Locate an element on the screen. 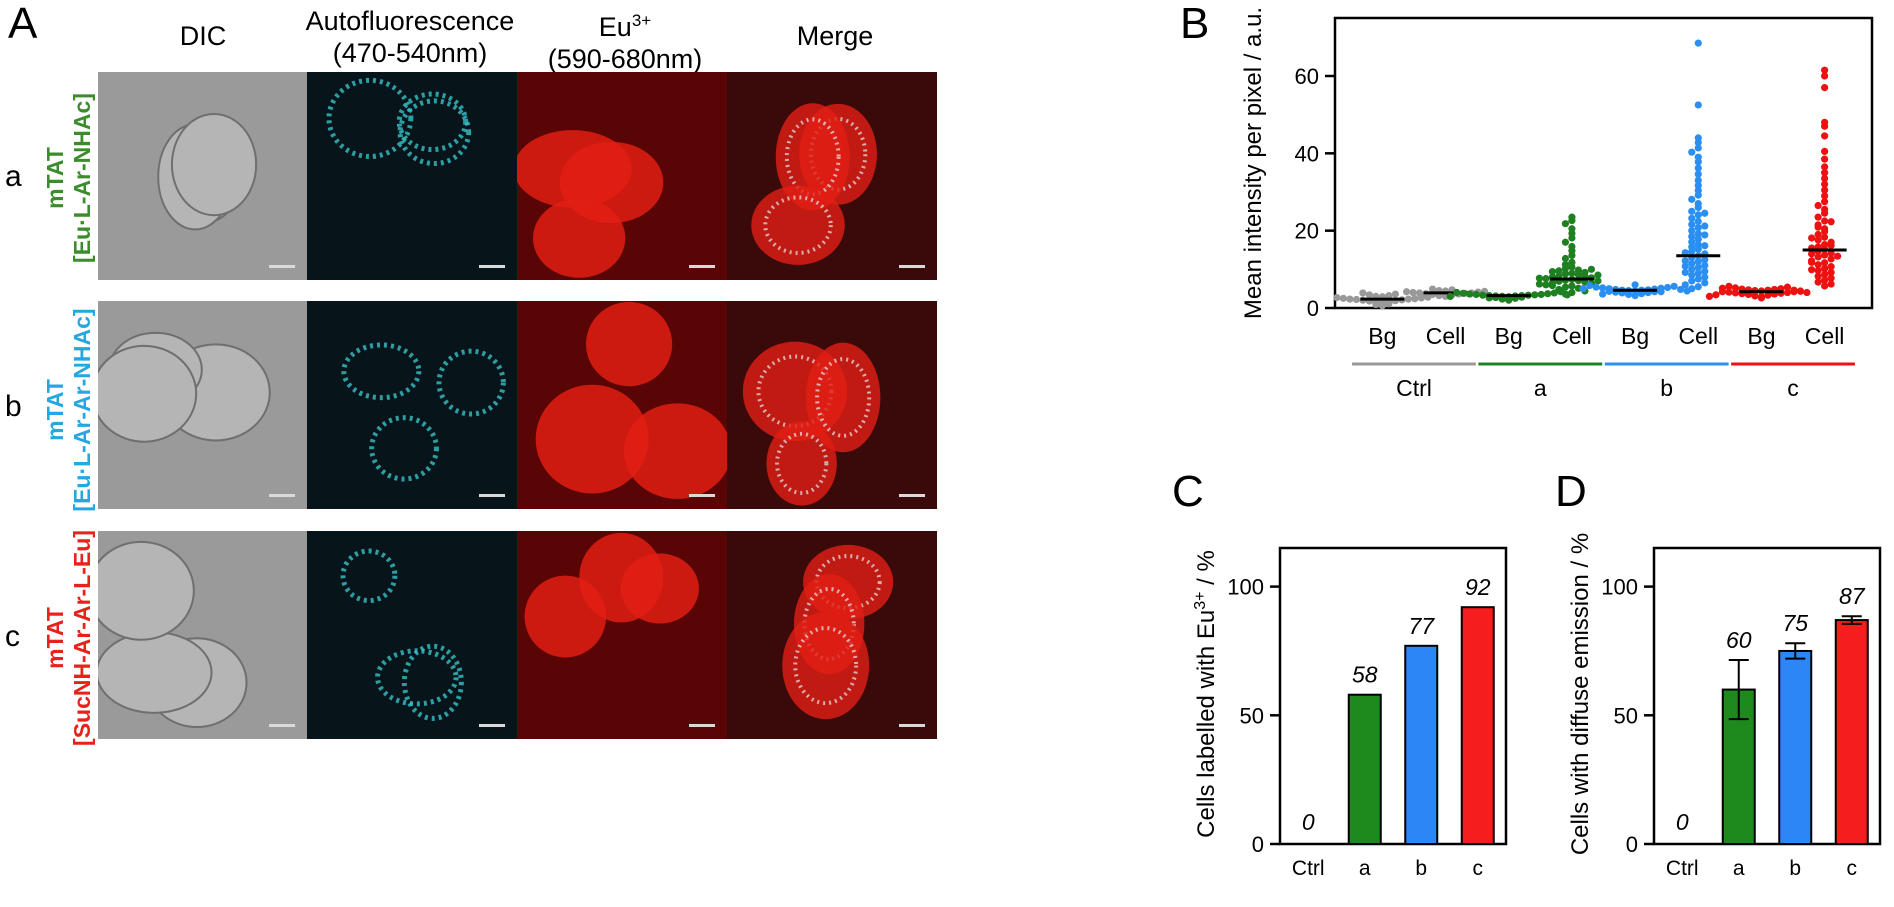 The height and width of the screenshot is (907, 1894). value-label: 75 is located at coordinates (1795, 623).